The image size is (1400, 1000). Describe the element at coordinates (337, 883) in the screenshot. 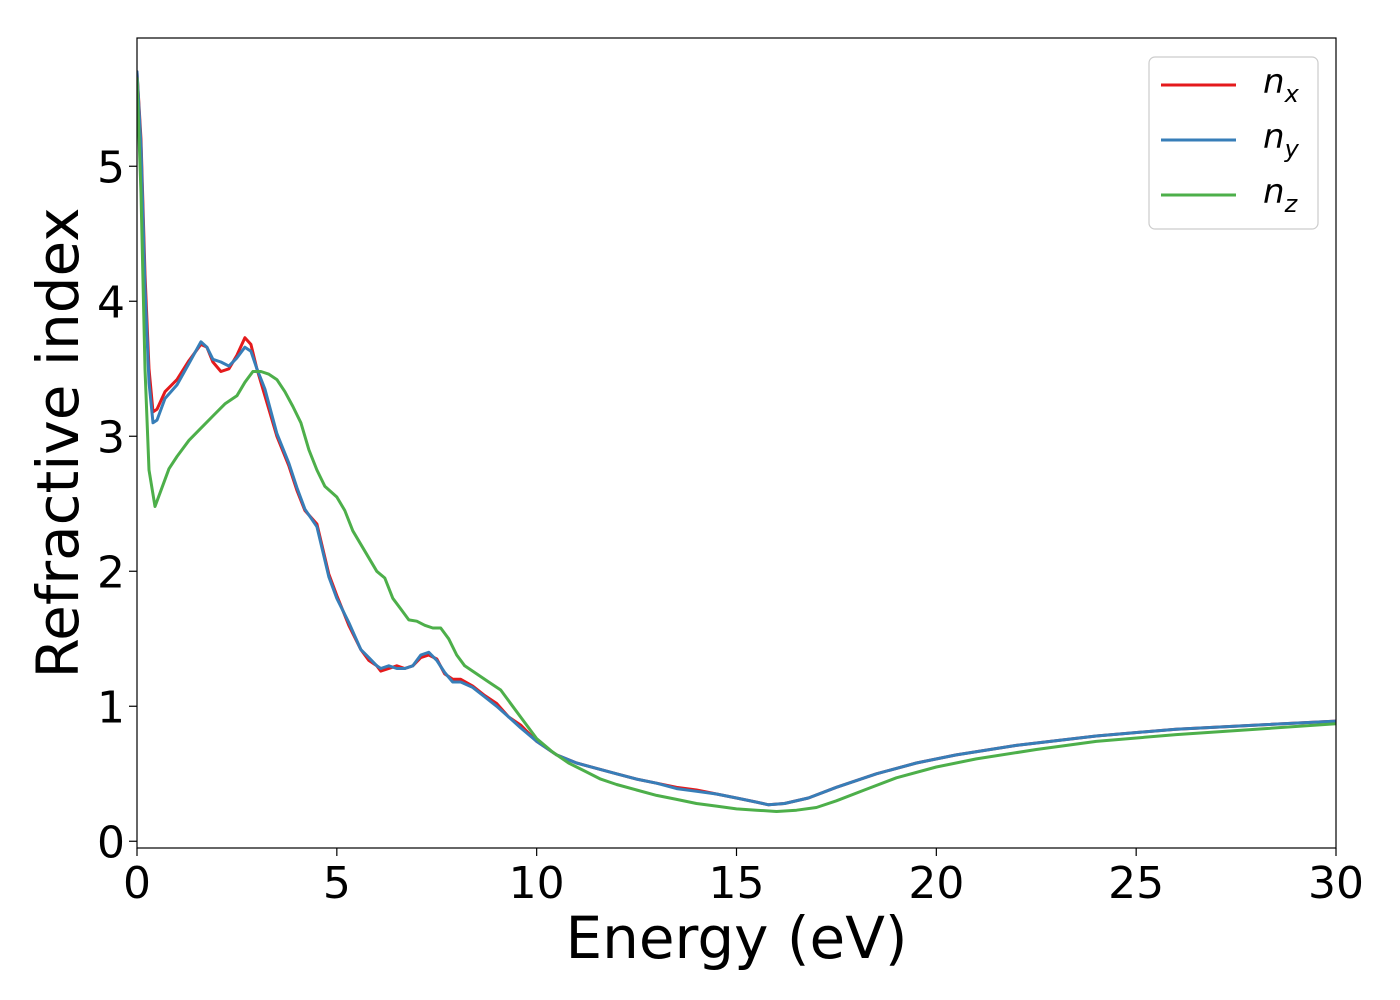

I see `x-tick-label: 5` at that location.